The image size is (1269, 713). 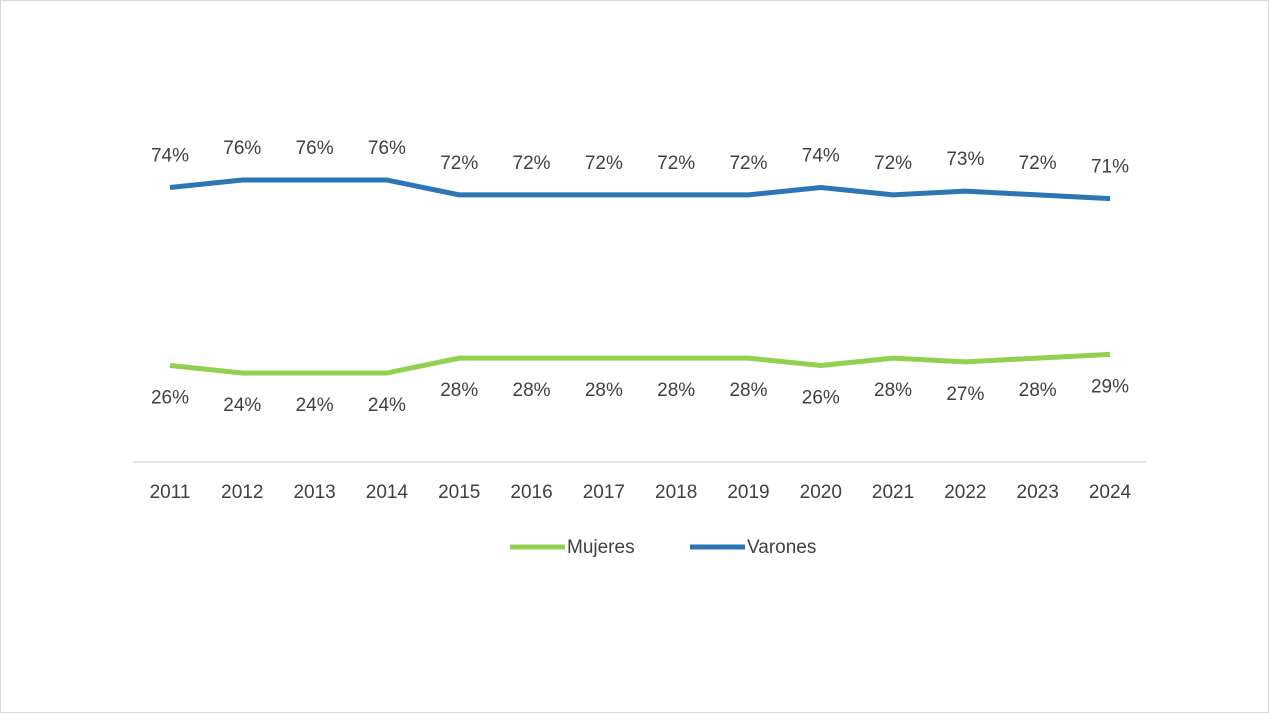 I want to click on x-tick-label: 2016, so click(x=531, y=492).